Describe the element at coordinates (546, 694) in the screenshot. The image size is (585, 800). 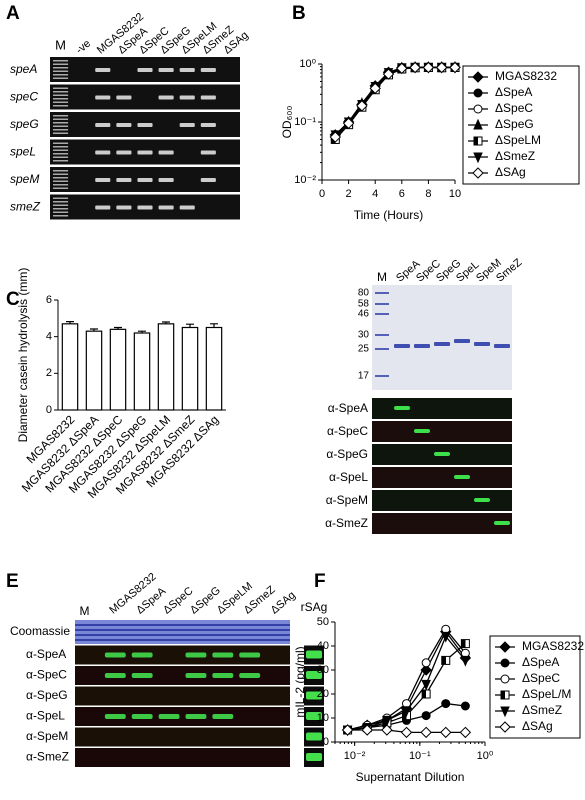
I see `legend-label: ΔSpeL/M` at that location.